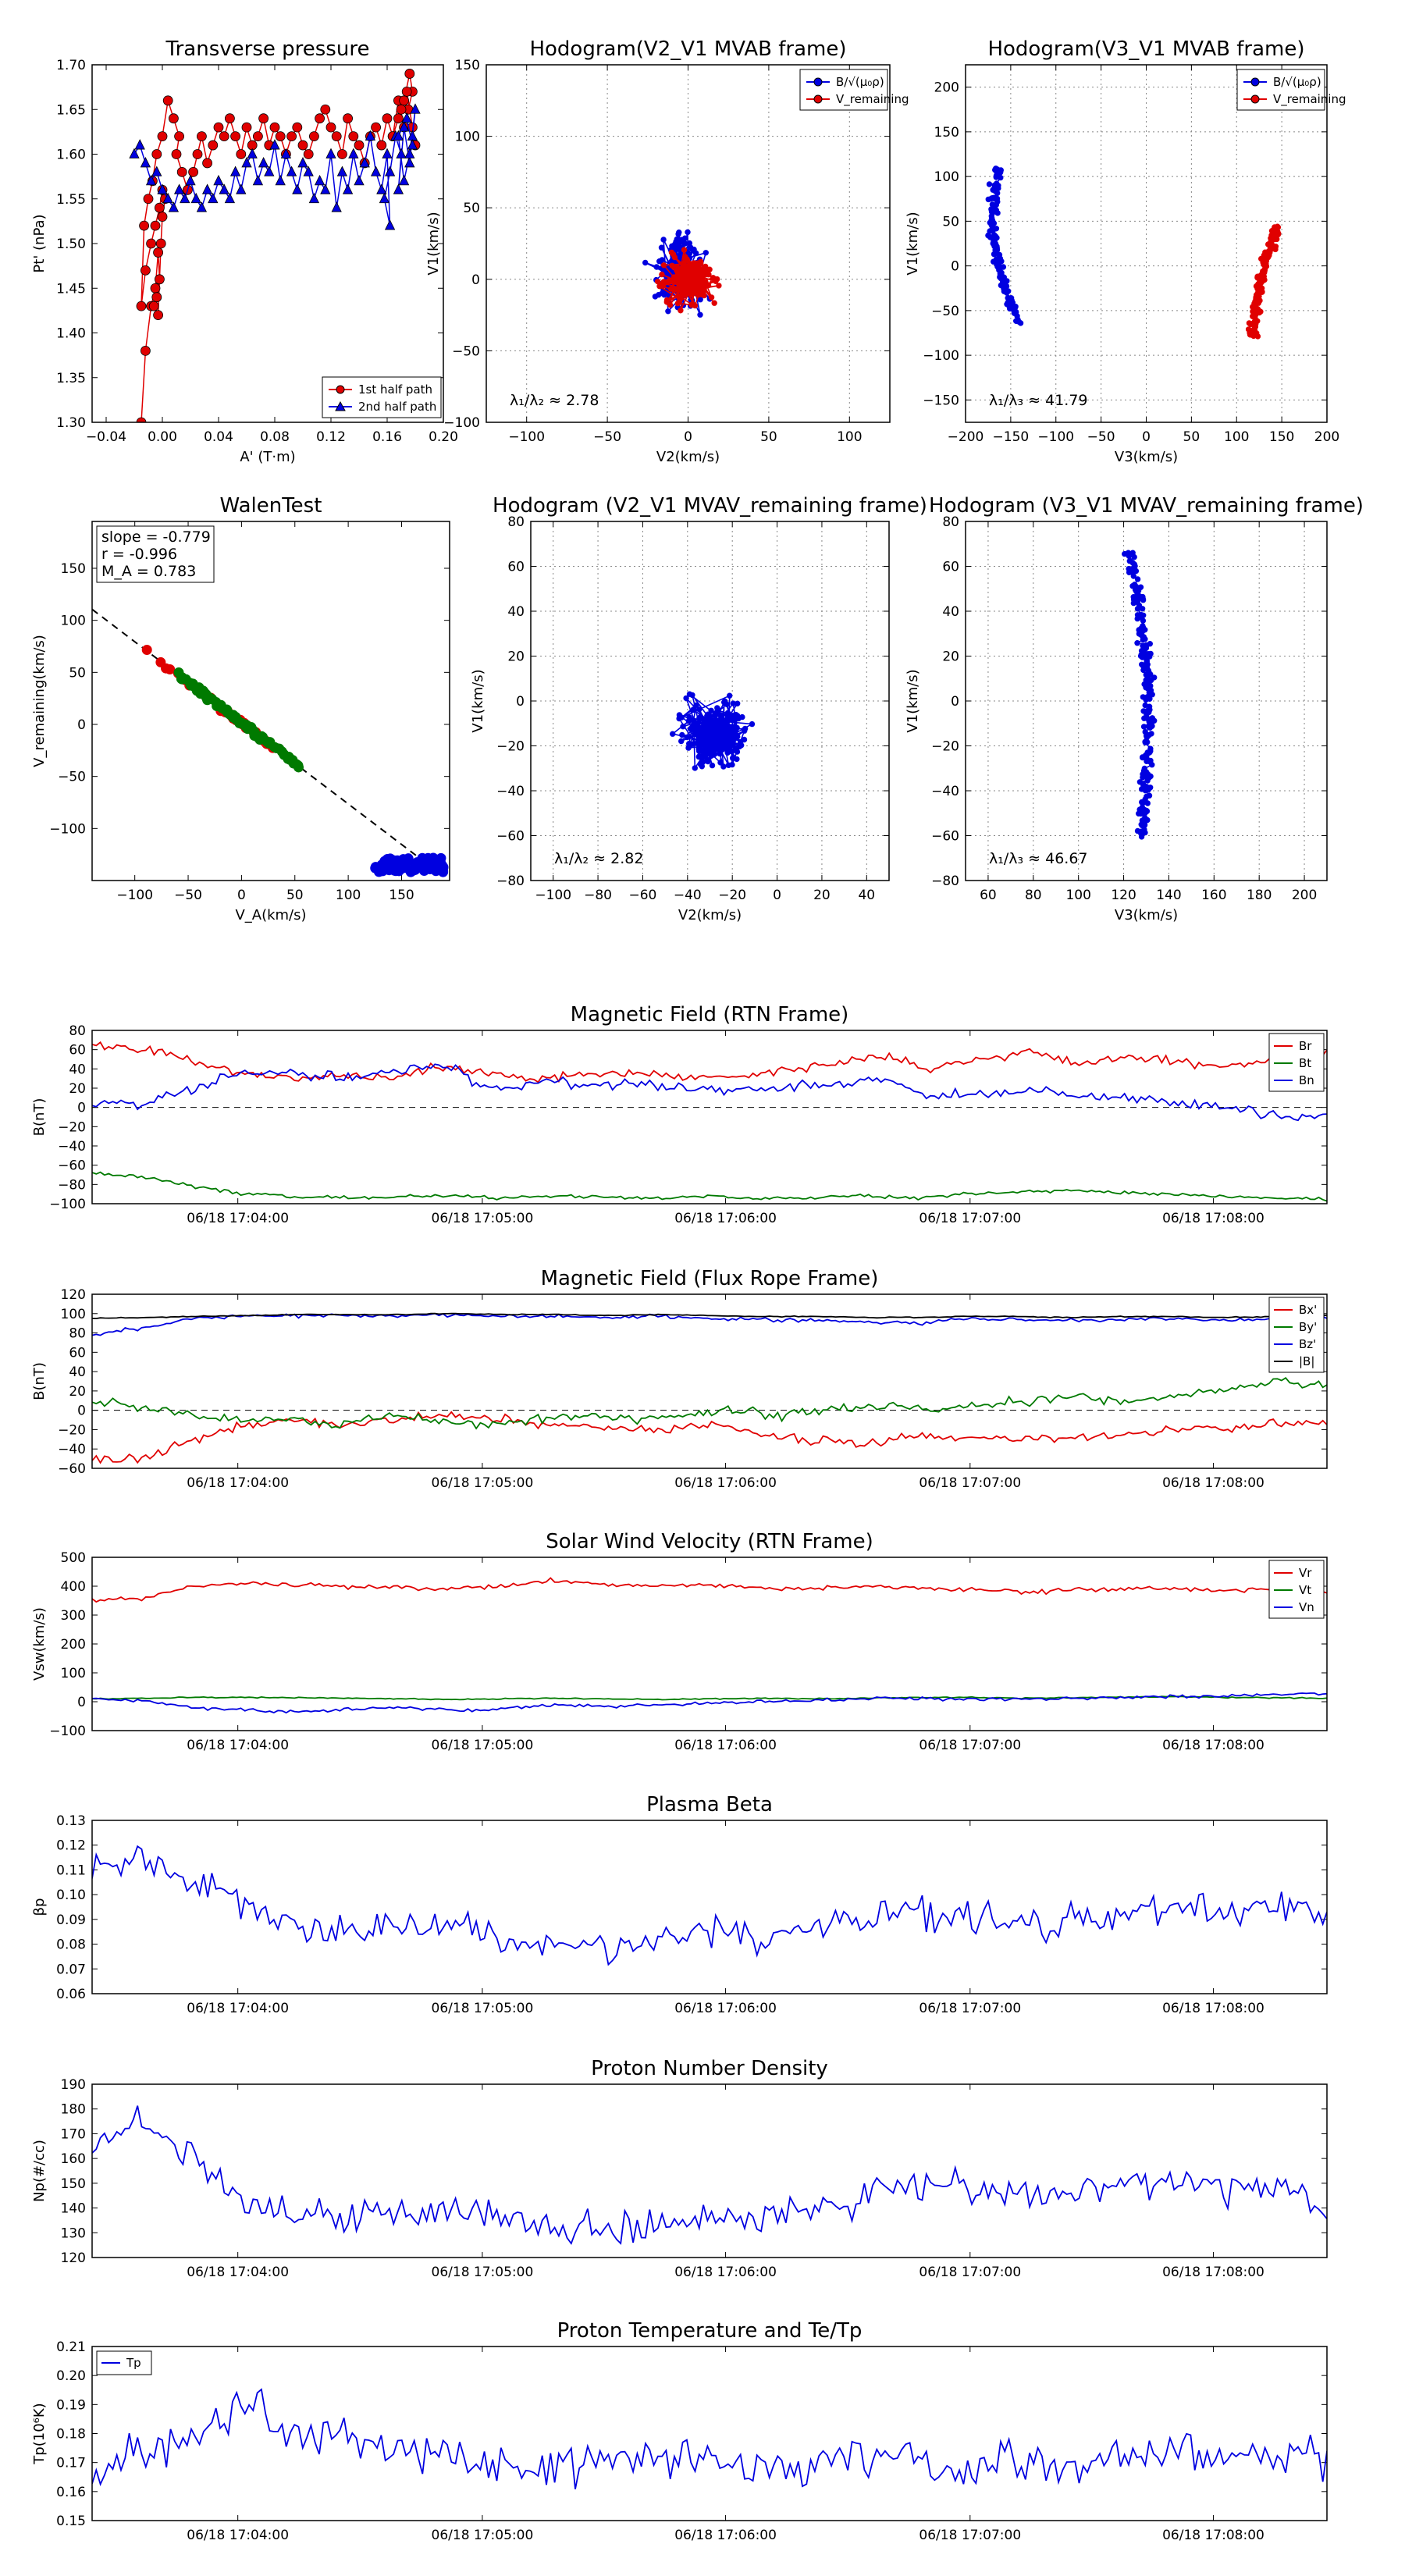  What do you see at coordinates (860, 82) in the screenshot?
I see `legend-label: B/√(μ₀ρ)` at bounding box center [860, 82].